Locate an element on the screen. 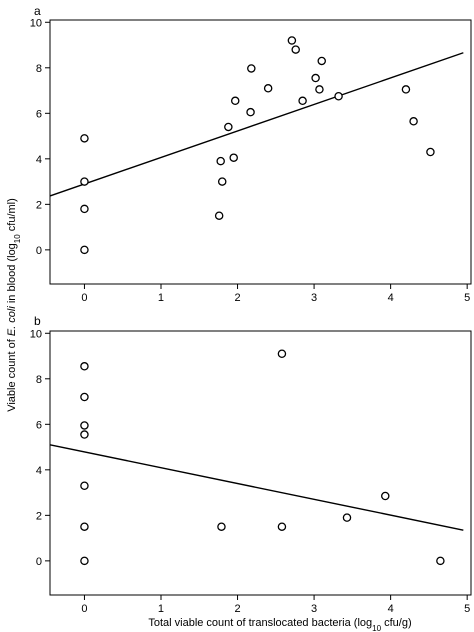 The width and height of the screenshot is (474, 632). regression-line is located at coordinates (256, 487).